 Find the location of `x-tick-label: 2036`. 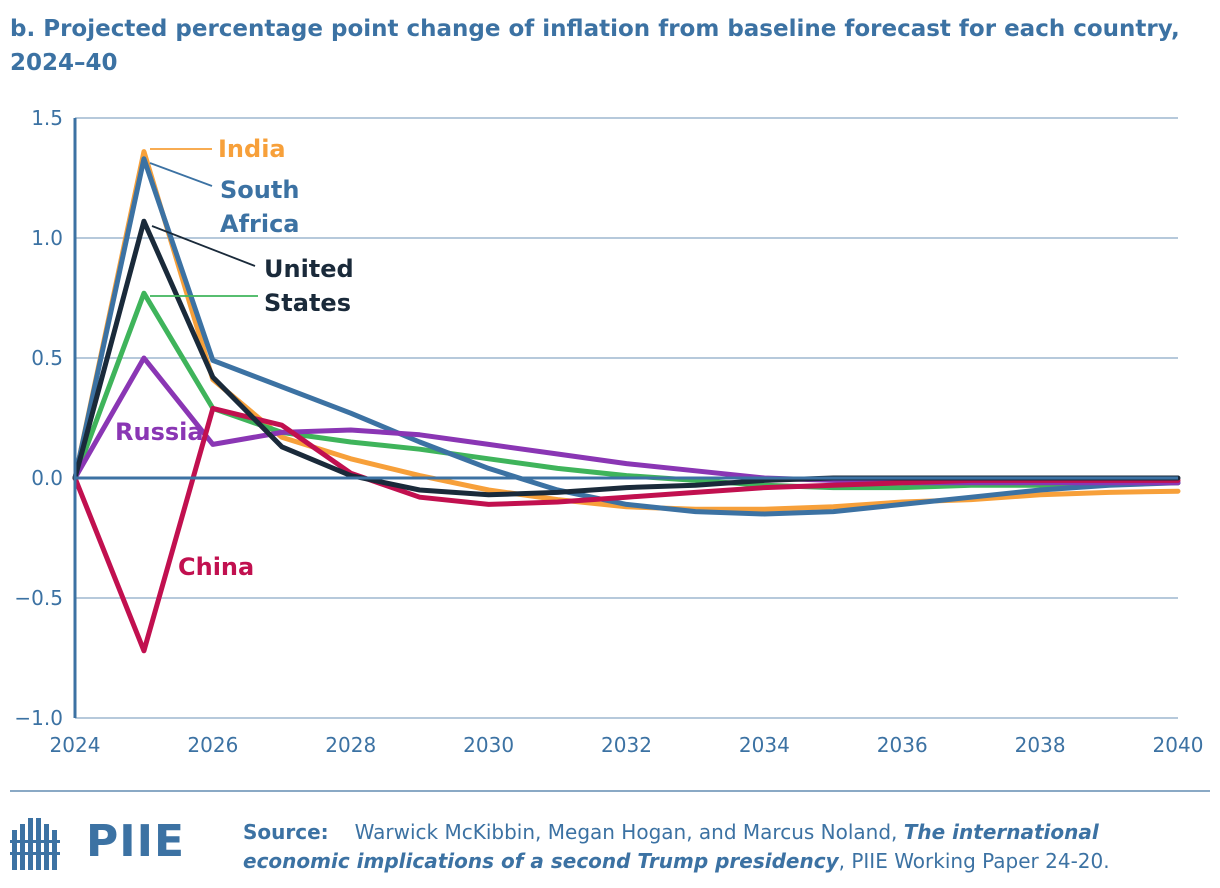

x-tick-label: 2036 is located at coordinates (902, 745).